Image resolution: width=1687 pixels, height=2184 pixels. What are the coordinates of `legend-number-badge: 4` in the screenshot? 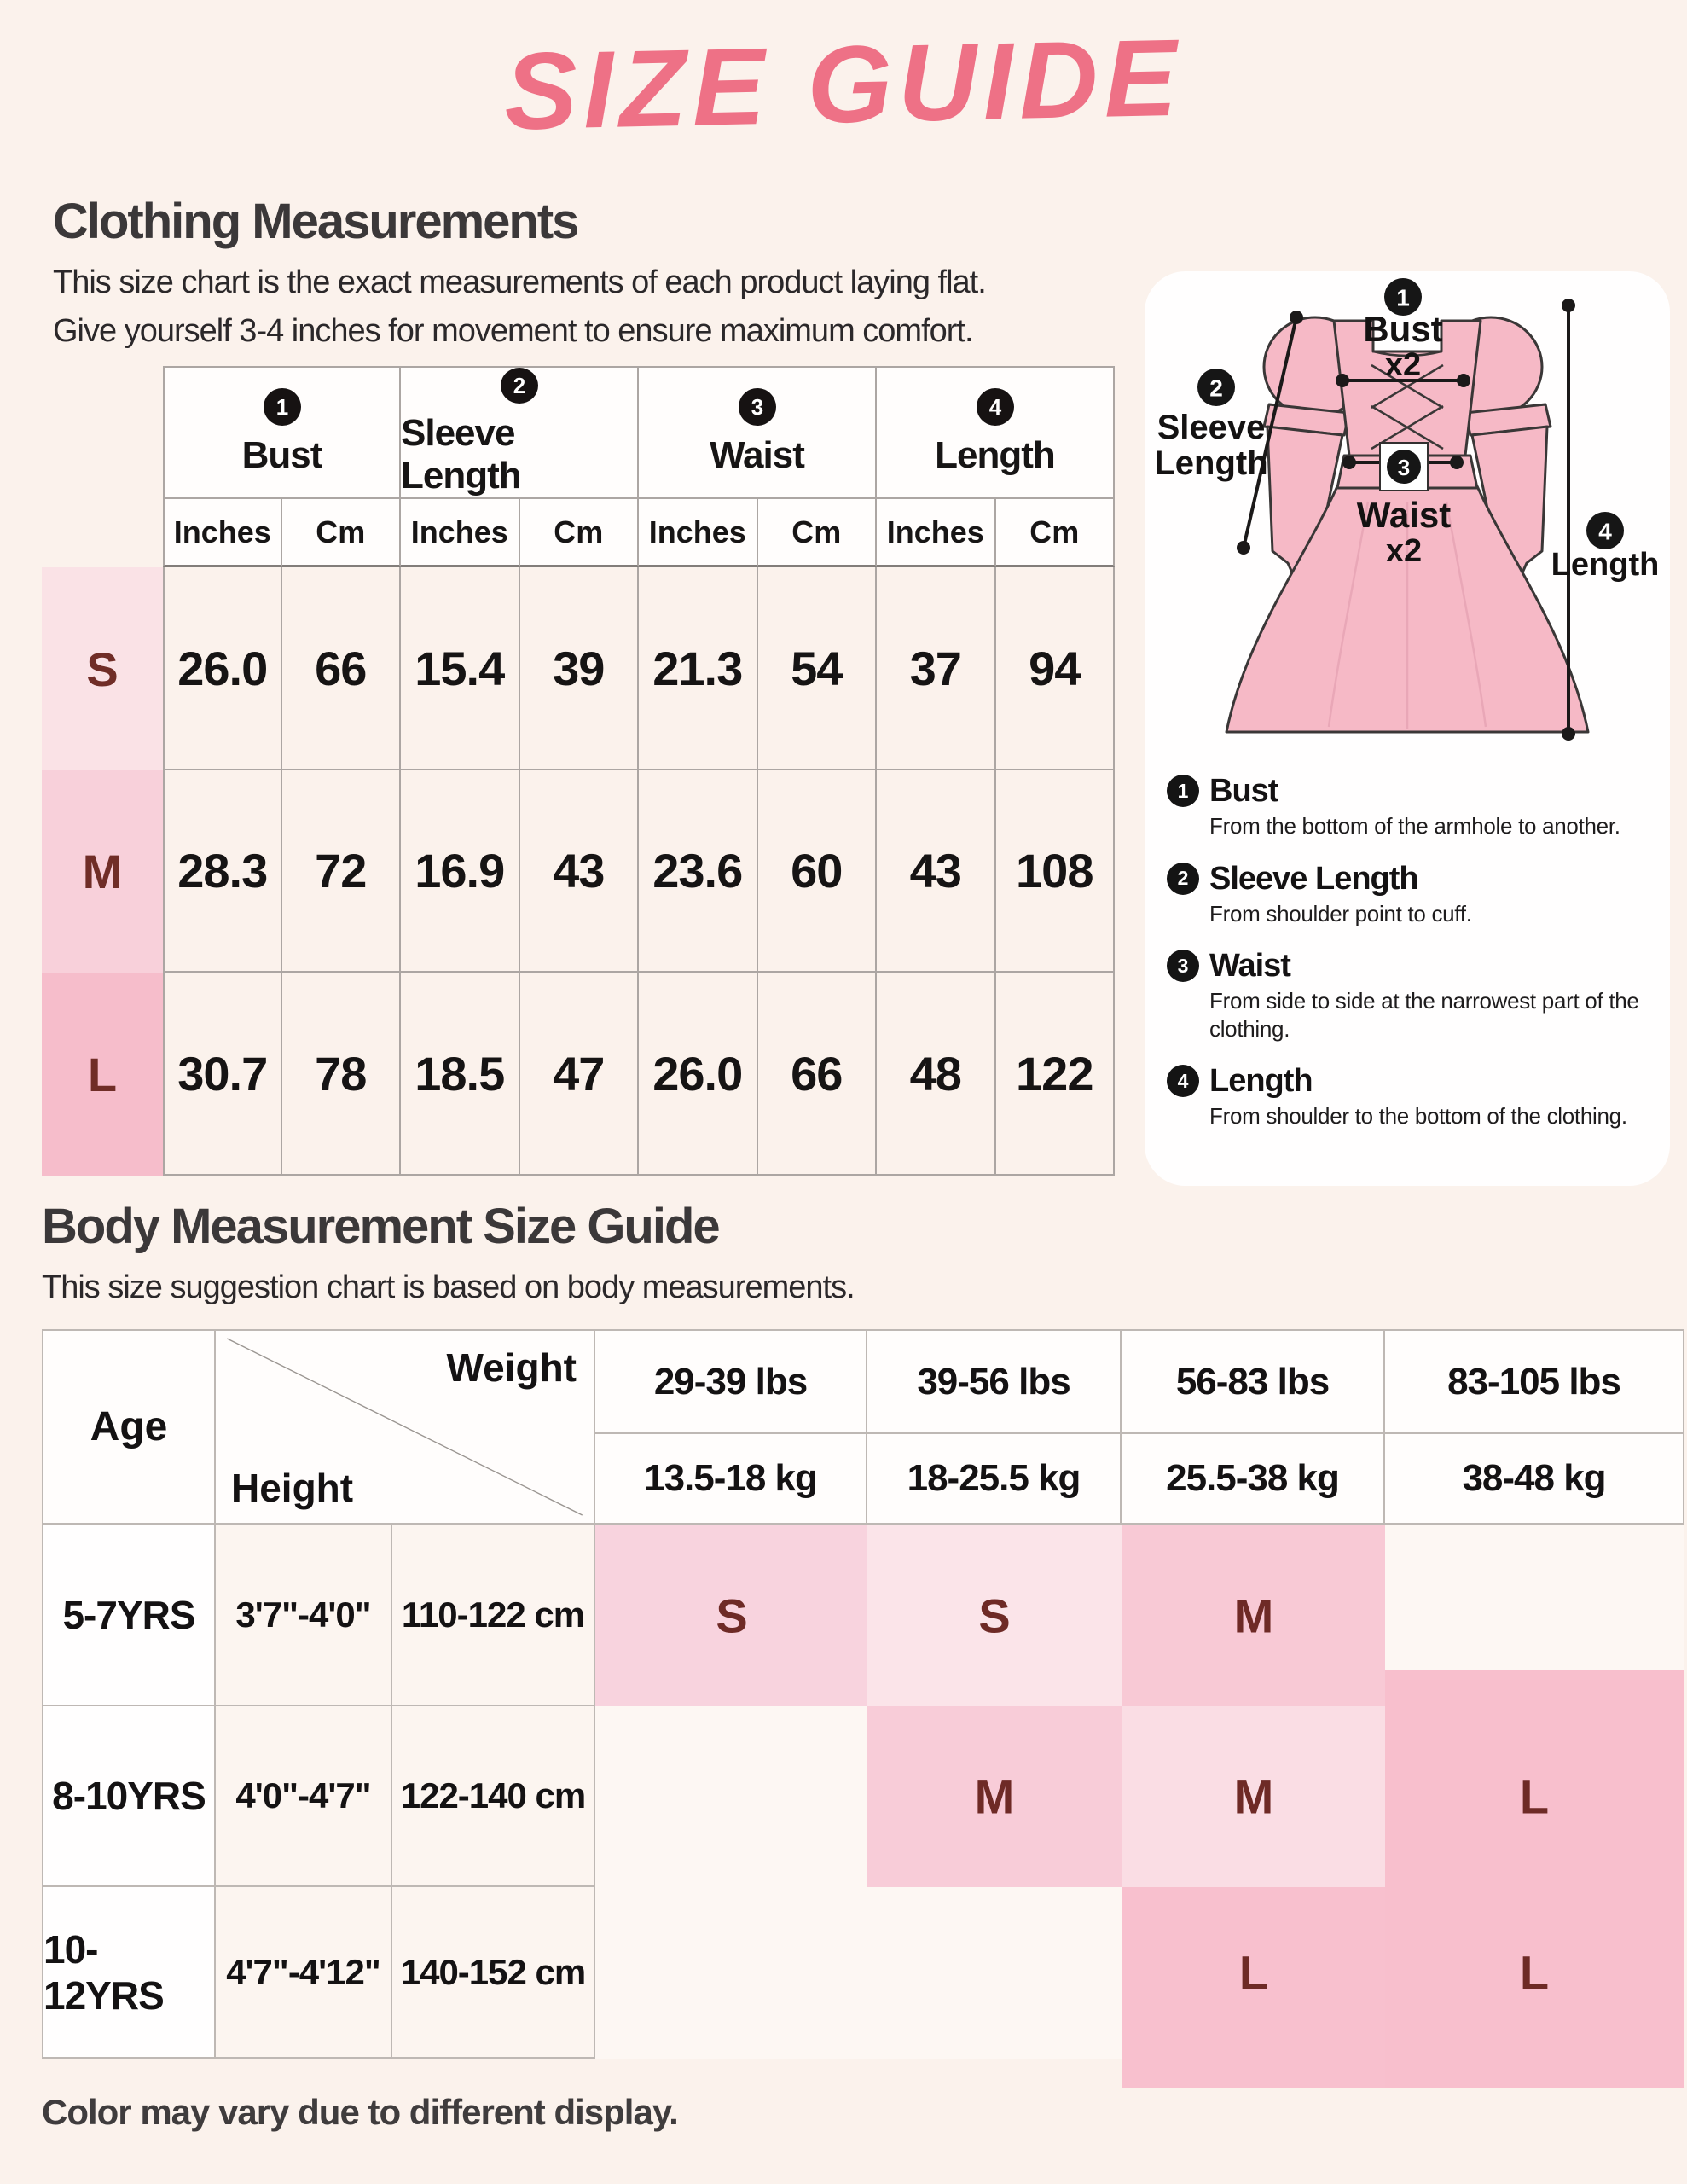 It's located at (1183, 1081).